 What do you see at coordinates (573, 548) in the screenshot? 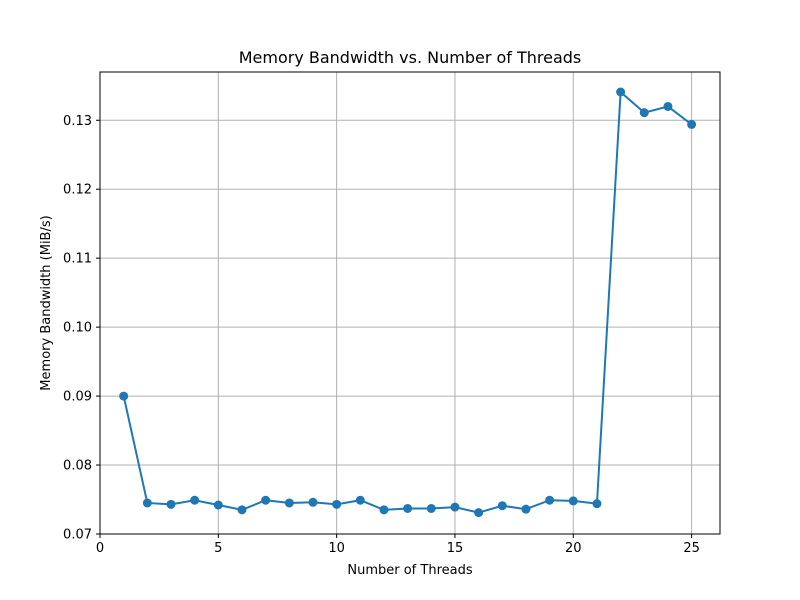
I see `x-tick-label: 20` at bounding box center [573, 548].